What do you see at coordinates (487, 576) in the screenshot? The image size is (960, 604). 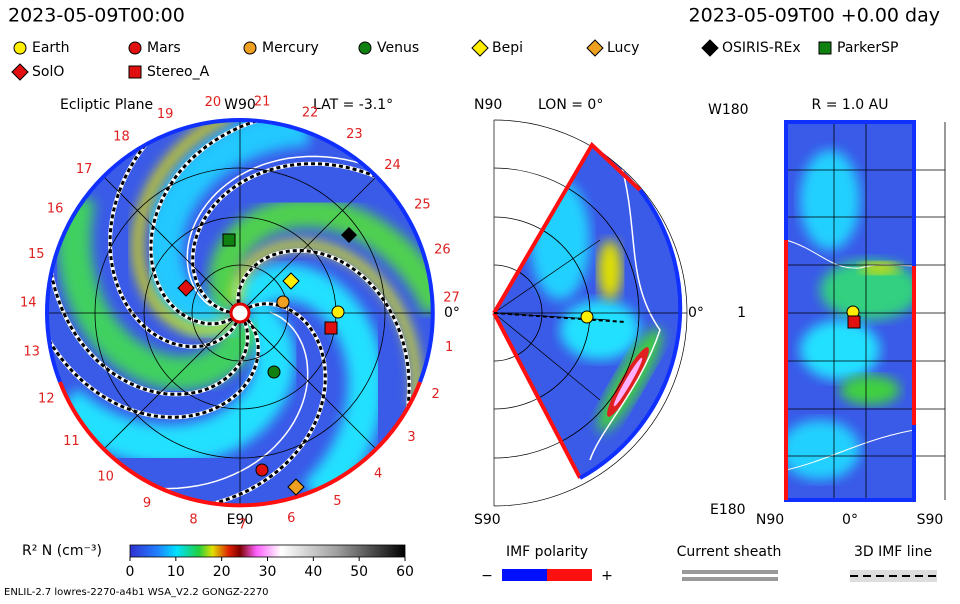 I see `imf-minus: −` at bounding box center [487, 576].